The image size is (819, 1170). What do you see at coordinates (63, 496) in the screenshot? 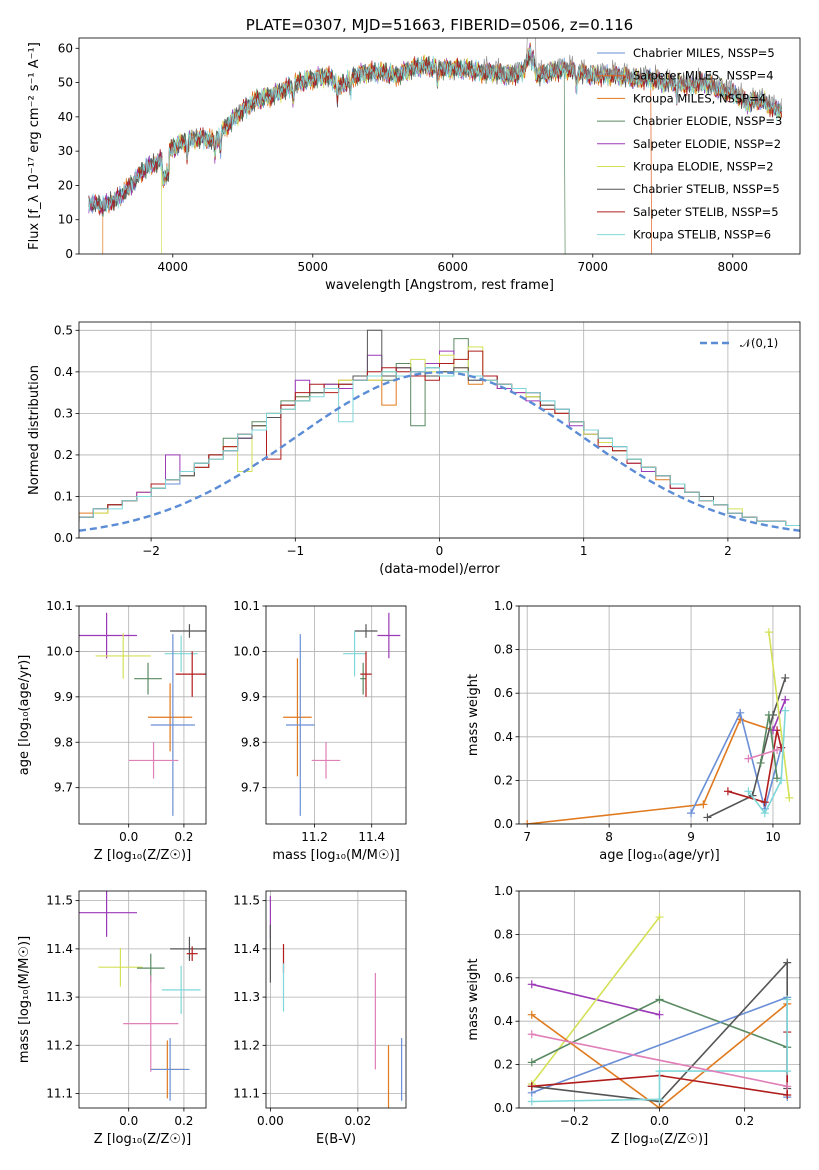
I see `y-tick-label: 0.1` at bounding box center [63, 496].